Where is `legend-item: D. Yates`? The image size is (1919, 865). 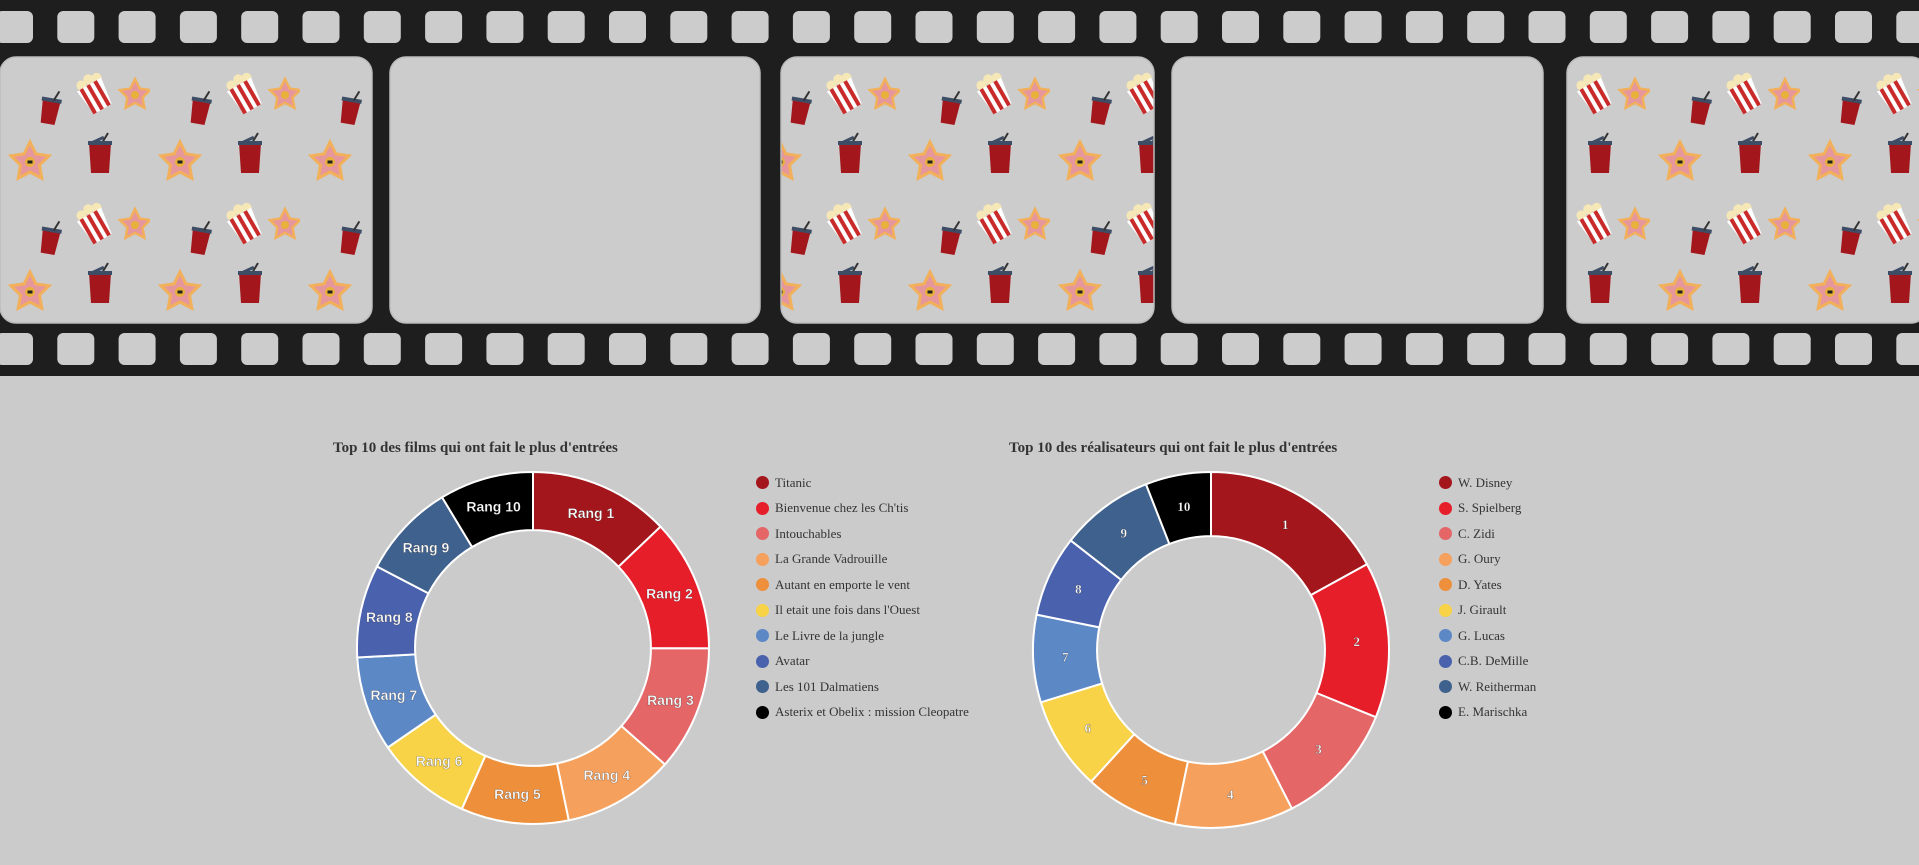
legend-item: D. Yates is located at coordinates (1487, 585).